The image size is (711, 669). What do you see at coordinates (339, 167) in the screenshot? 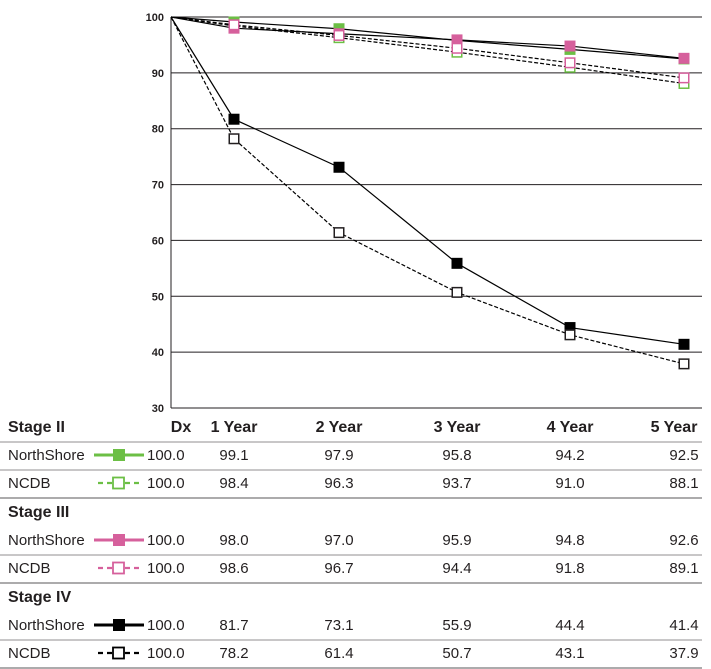
I see `marker-stage-iv-northshore-2-year` at bounding box center [339, 167].